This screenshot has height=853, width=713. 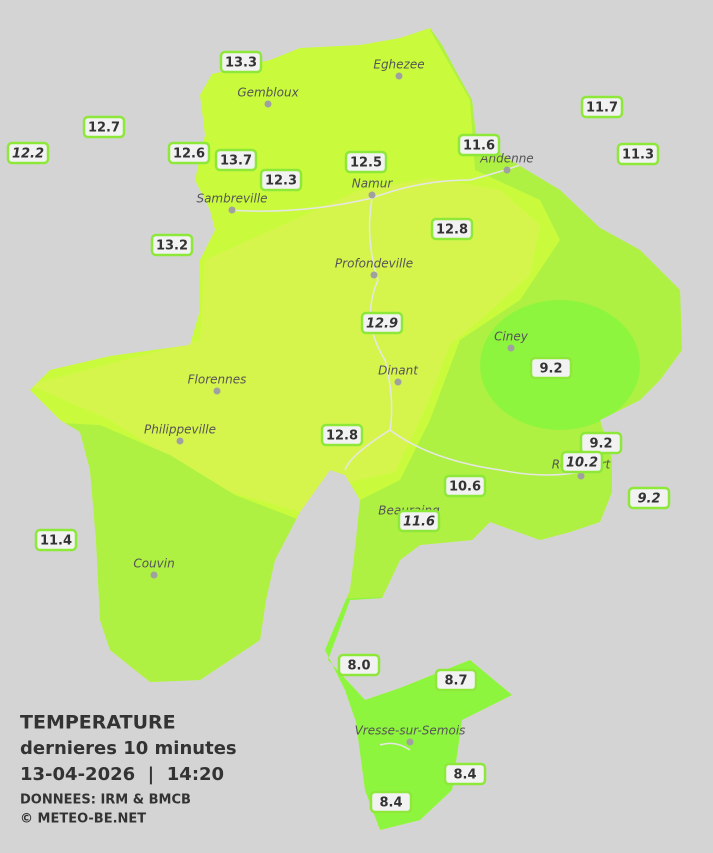 What do you see at coordinates (217, 380) in the screenshot?
I see `town-label: Florennes` at bounding box center [217, 380].